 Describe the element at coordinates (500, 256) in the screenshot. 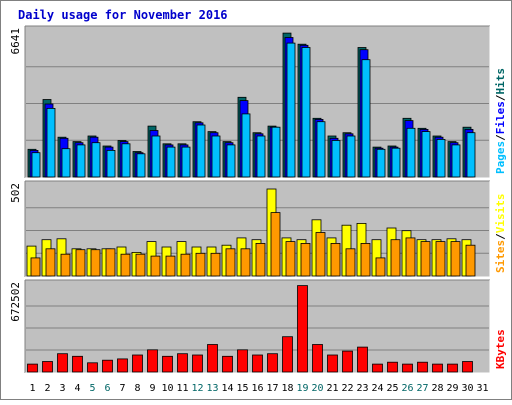

I see `legend-entry-sites: Sites` at that location.